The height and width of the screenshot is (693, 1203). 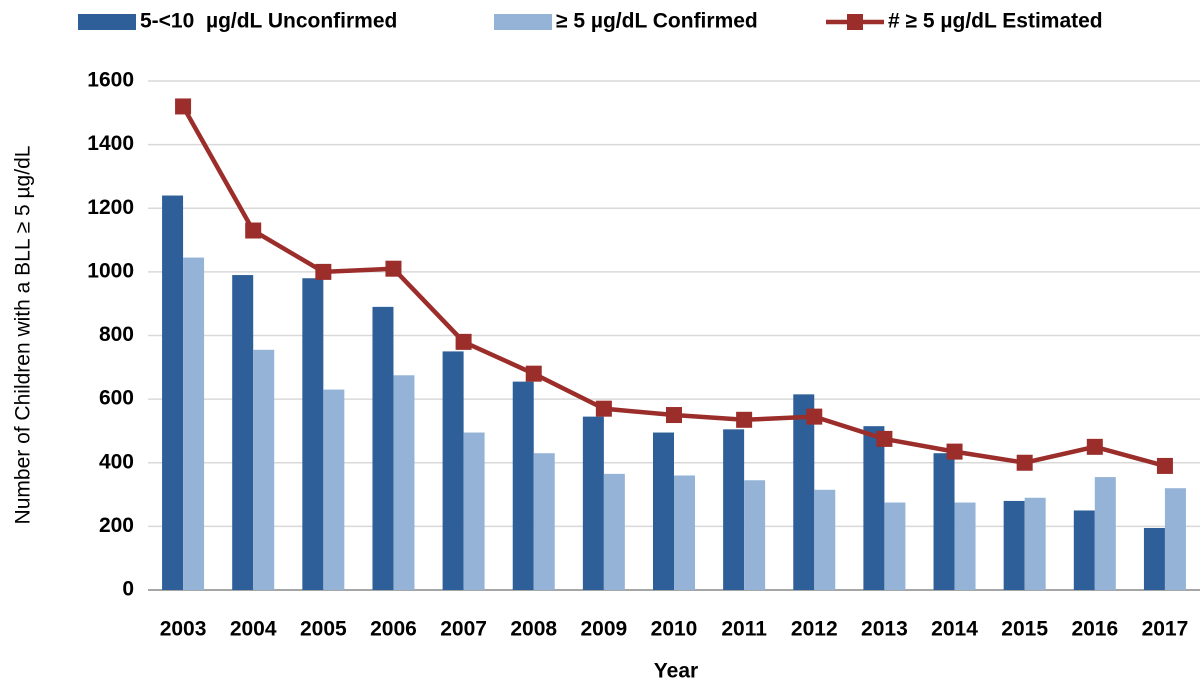 What do you see at coordinates (1094, 629) in the screenshot?
I see `x-tick-label: 2016` at bounding box center [1094, 629].